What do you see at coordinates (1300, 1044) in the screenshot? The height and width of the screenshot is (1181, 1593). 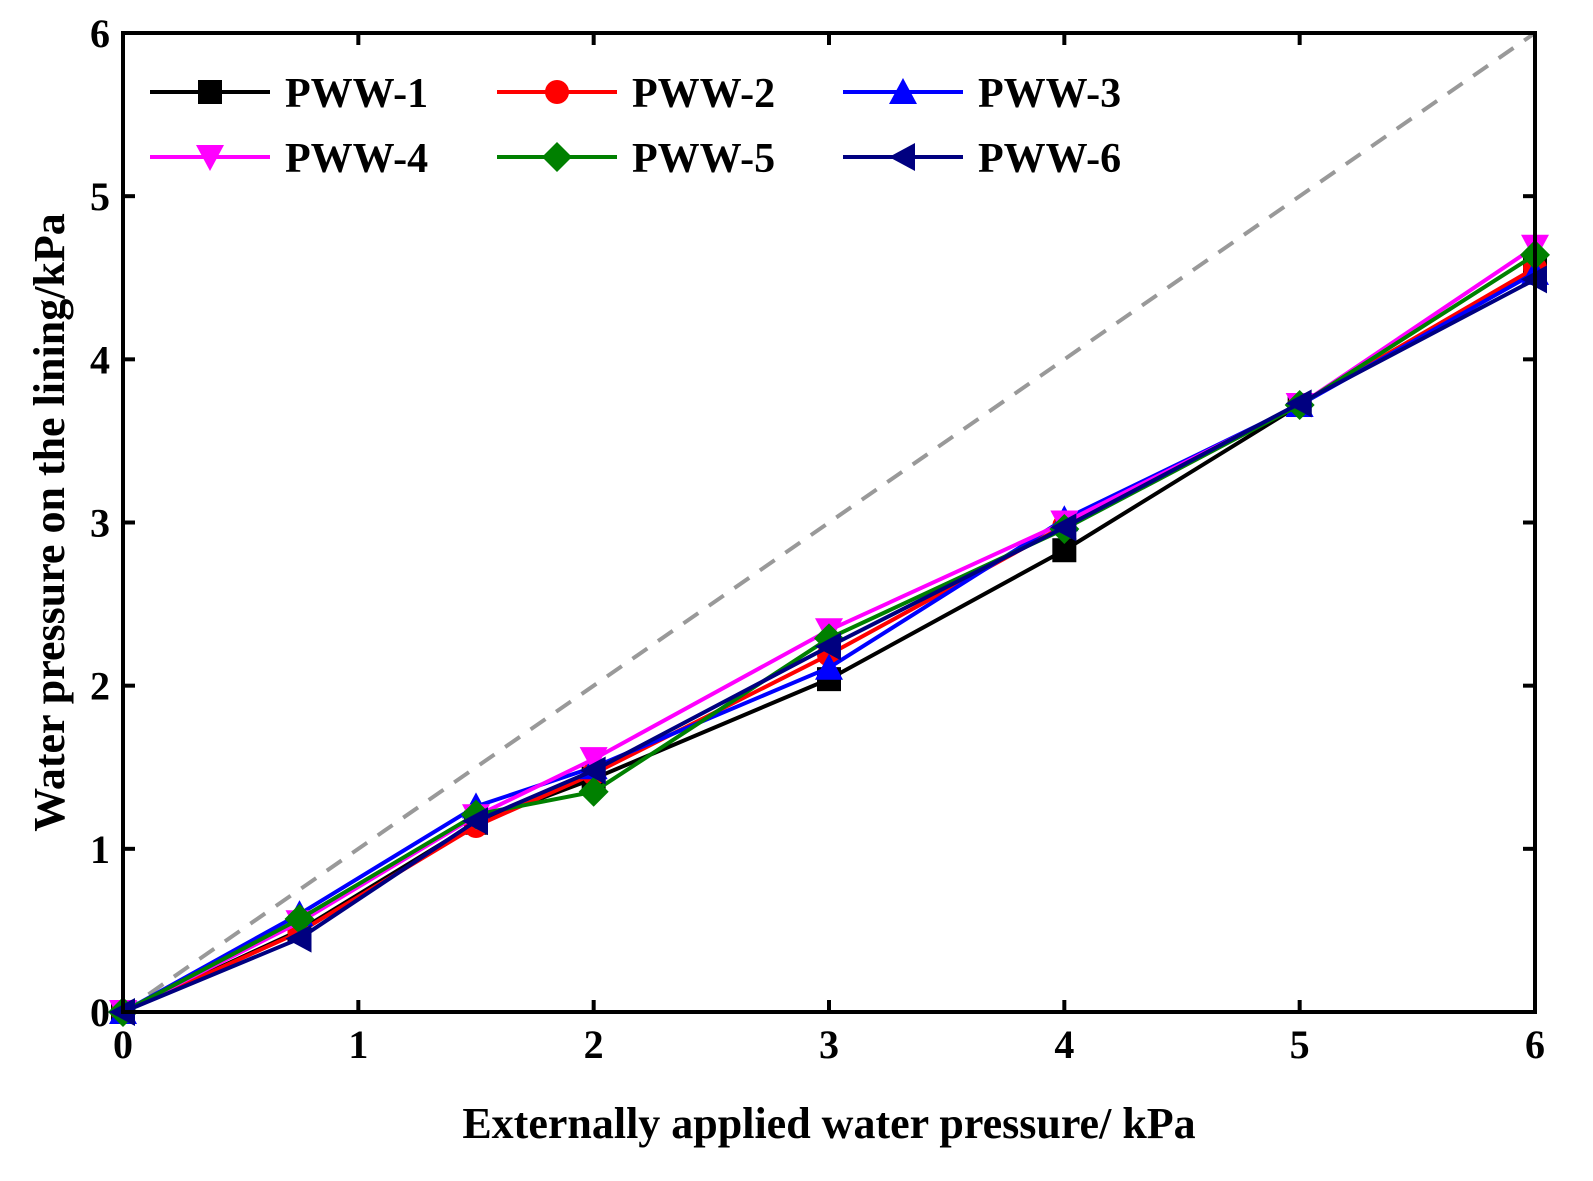 I see `x-tick-label: 5` at bounding box center [1300, 1044].